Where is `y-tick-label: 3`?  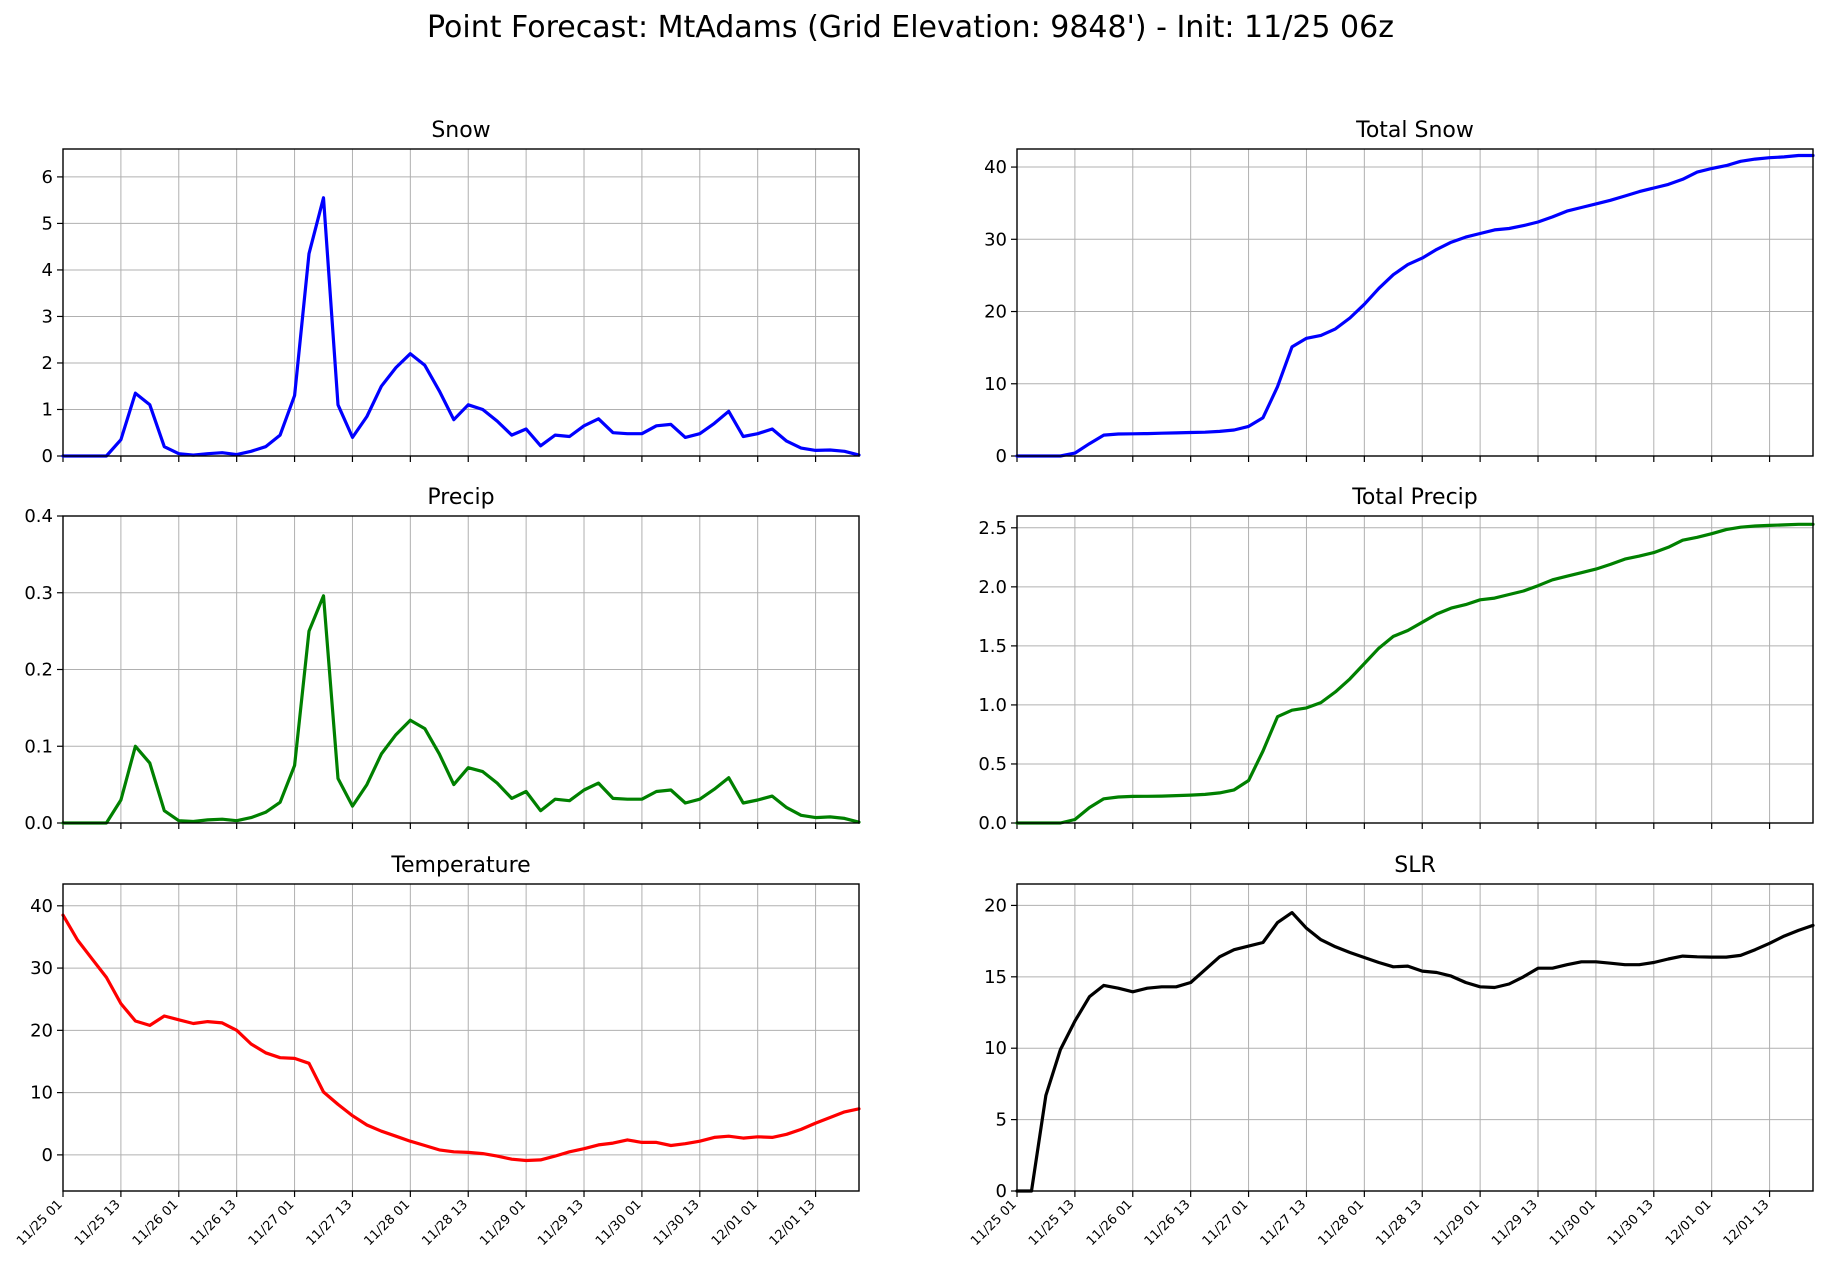 y-tick-label: 3 is located at coordinates (47, 316).